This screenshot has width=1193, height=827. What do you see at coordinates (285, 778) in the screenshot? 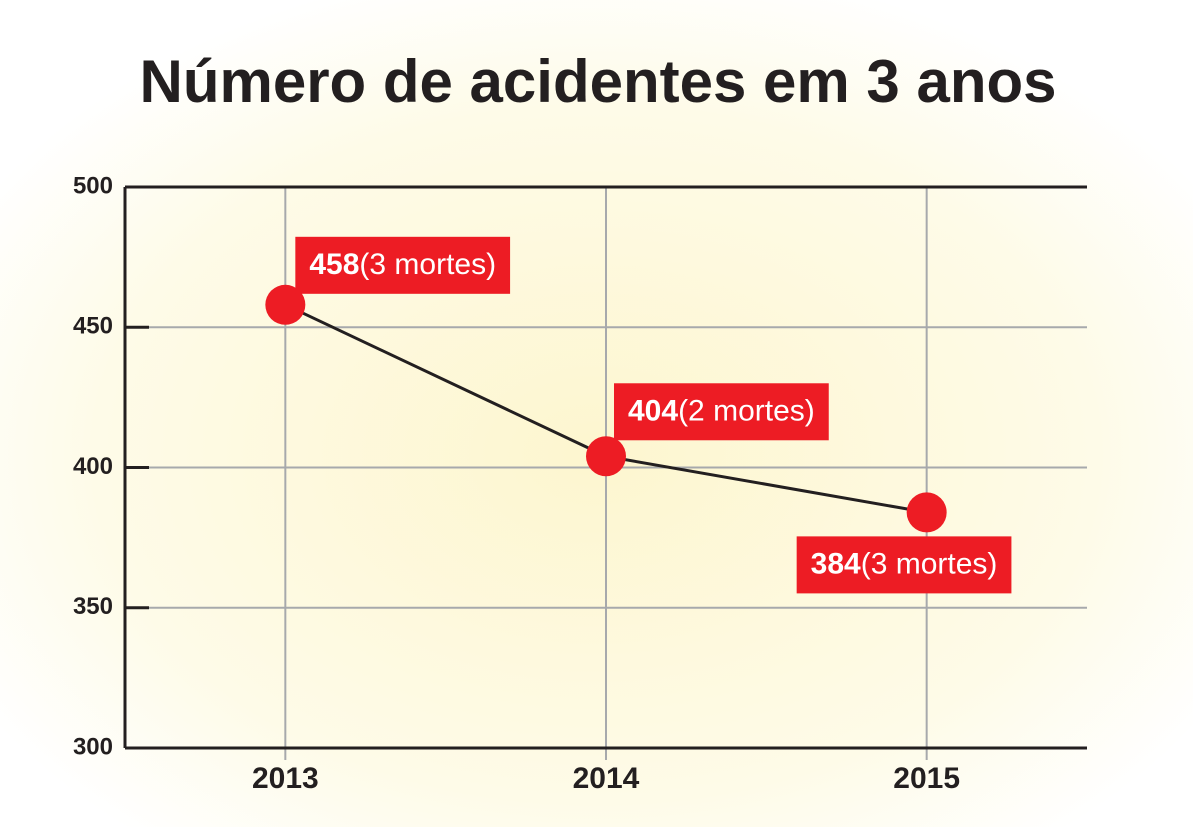
I see `x-tick-label: 2013` at bounding box center [285, 778].